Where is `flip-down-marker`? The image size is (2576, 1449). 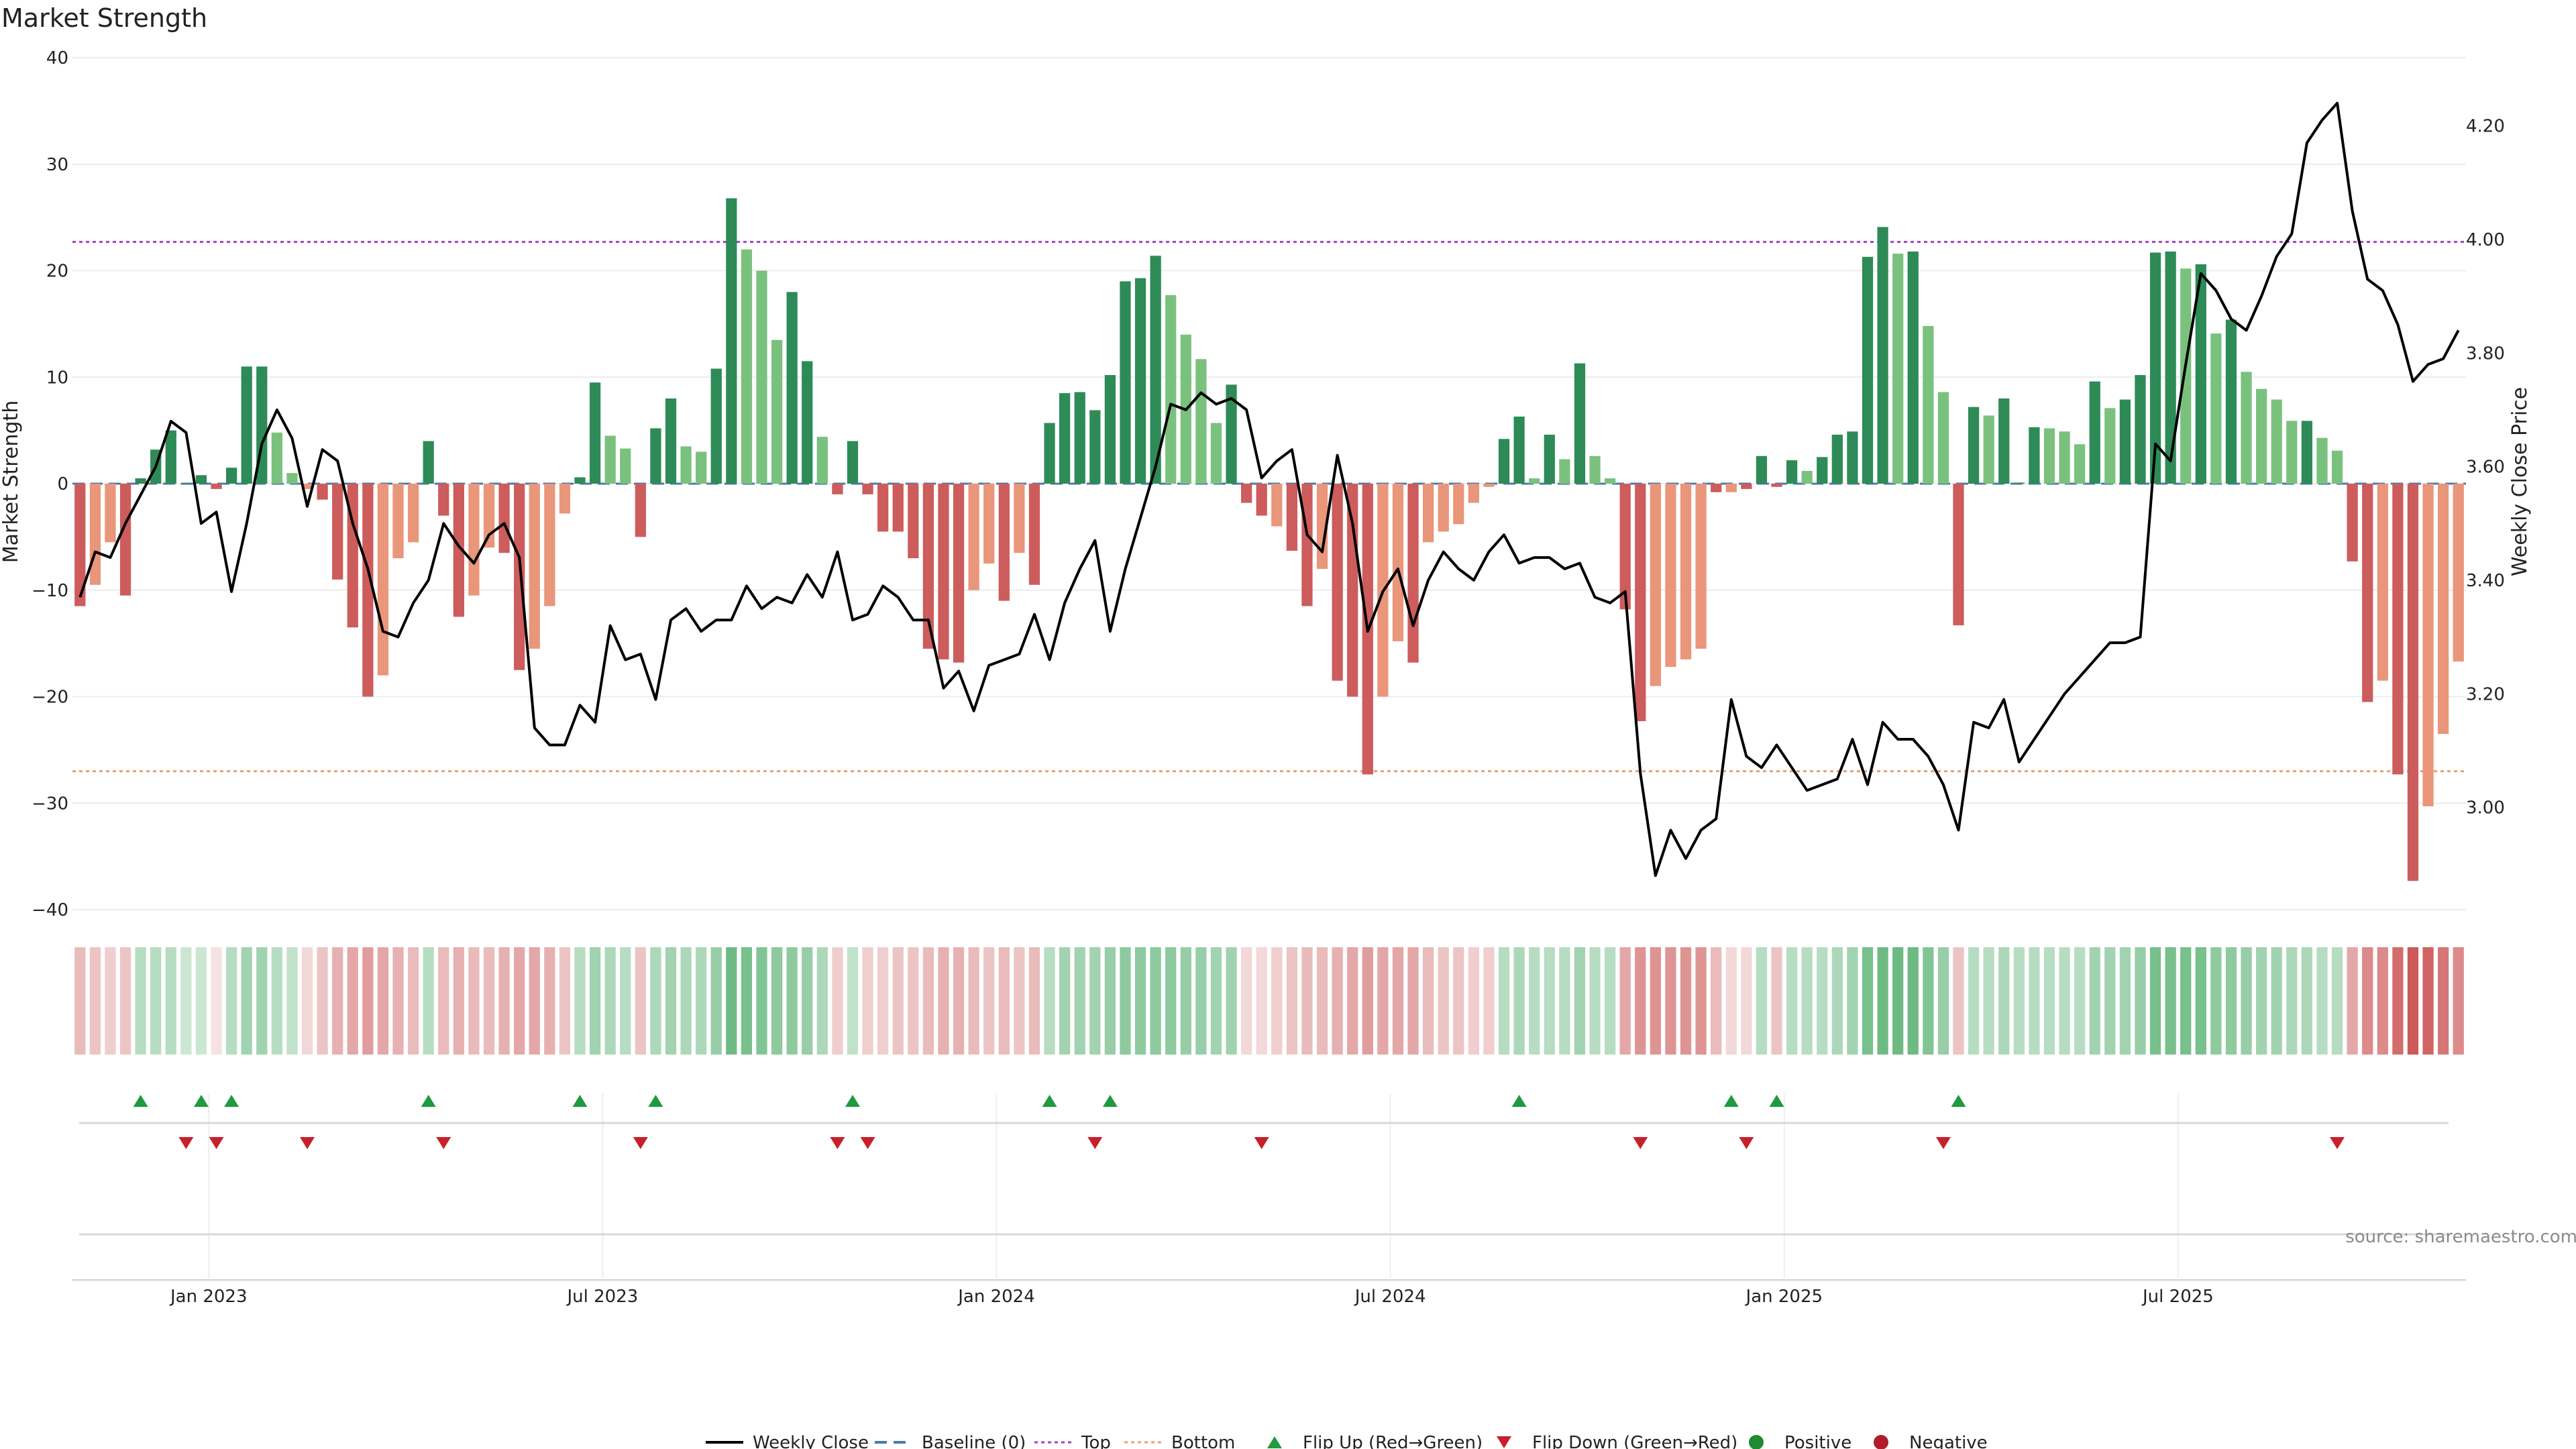
flip-down-marker is located at coordinates (443, 1143).